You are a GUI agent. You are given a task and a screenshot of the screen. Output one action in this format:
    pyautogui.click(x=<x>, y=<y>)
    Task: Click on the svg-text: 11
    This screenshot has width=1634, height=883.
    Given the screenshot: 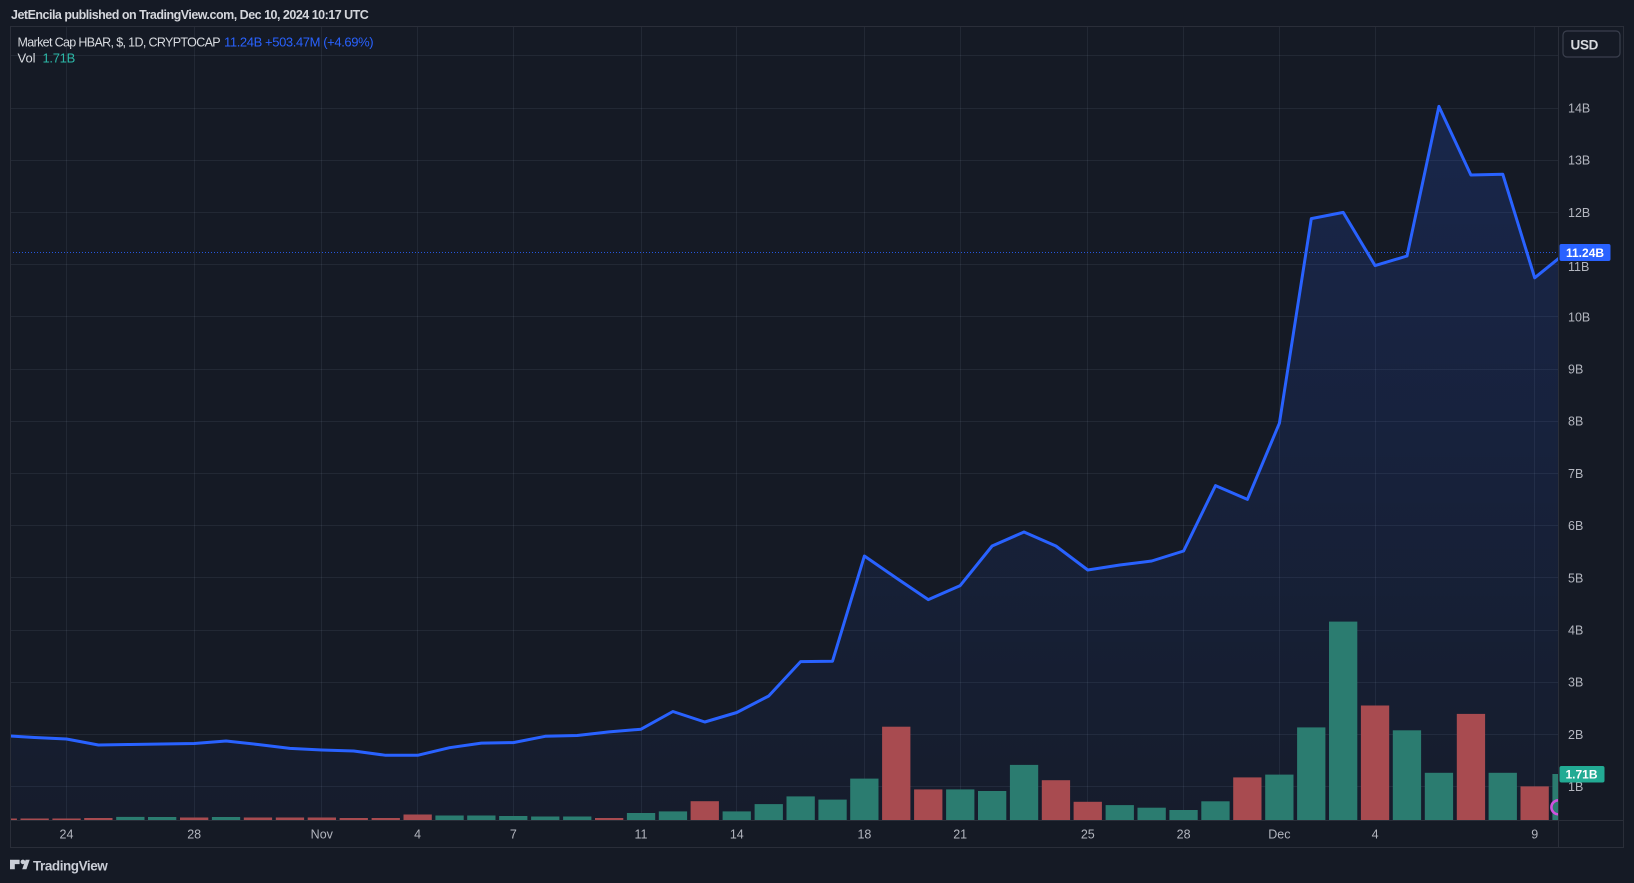 What is the action you would take?
    pyautogui.click(x=641, y=835)
    